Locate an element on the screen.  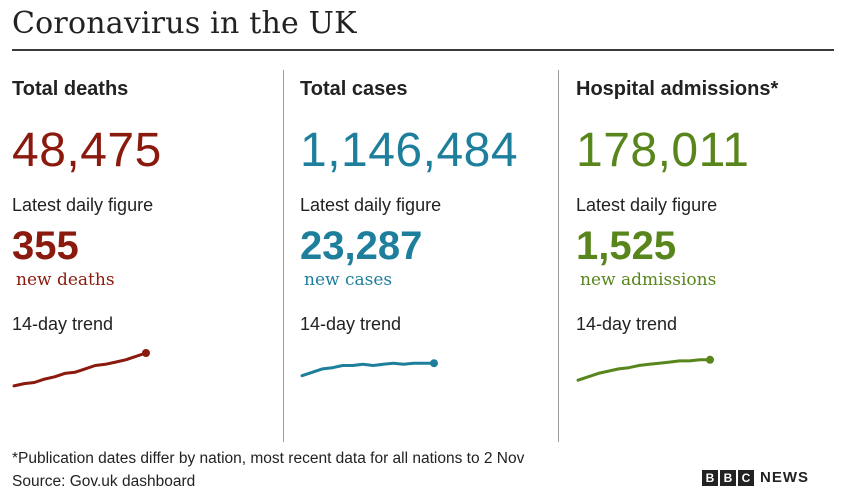
new-cases-label: new cases is located at coordinates (348, 280).